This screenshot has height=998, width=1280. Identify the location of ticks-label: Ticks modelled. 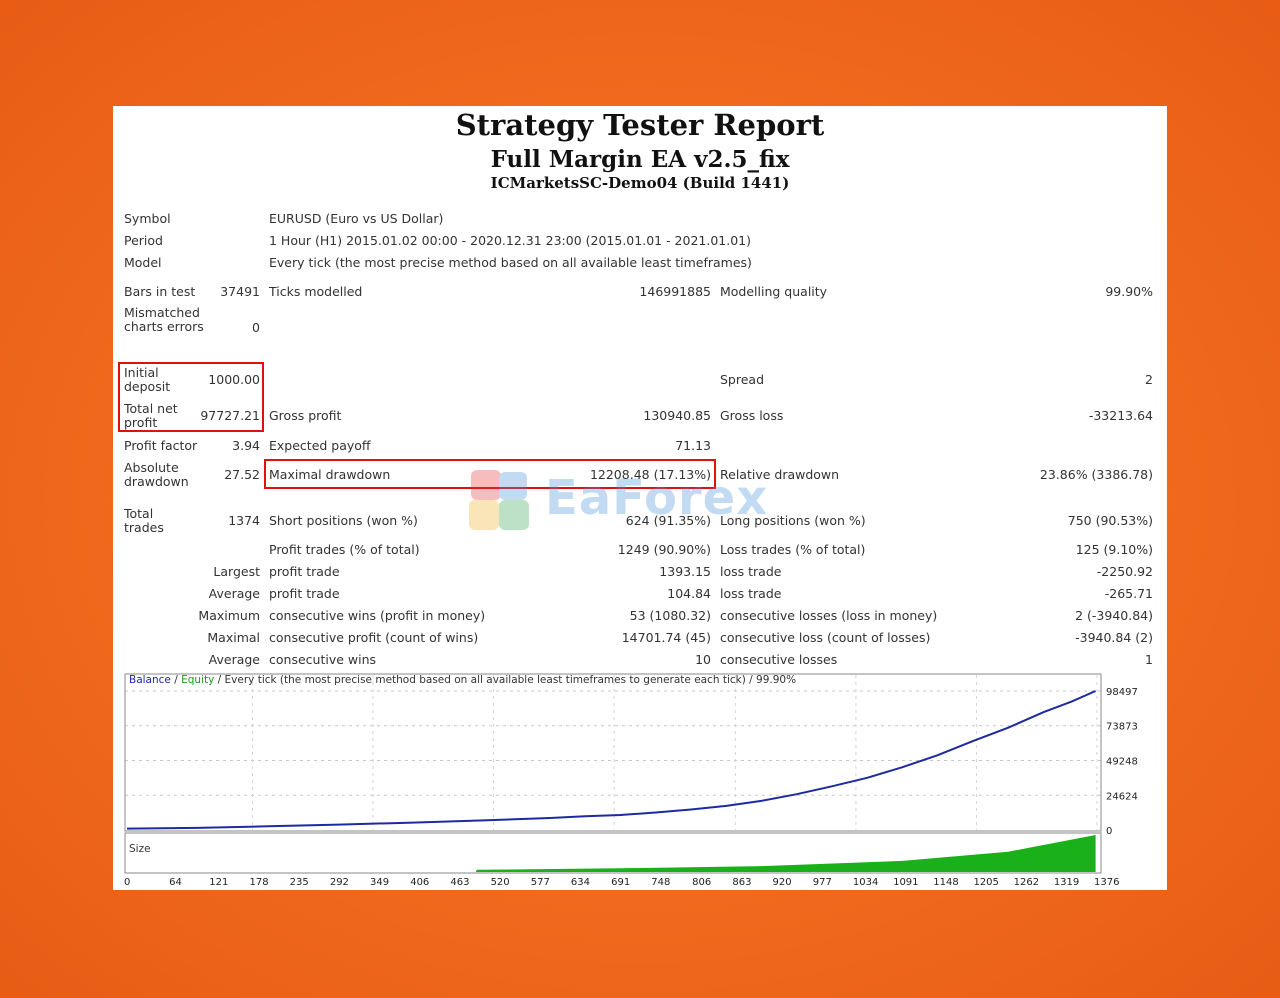
(316, 291).